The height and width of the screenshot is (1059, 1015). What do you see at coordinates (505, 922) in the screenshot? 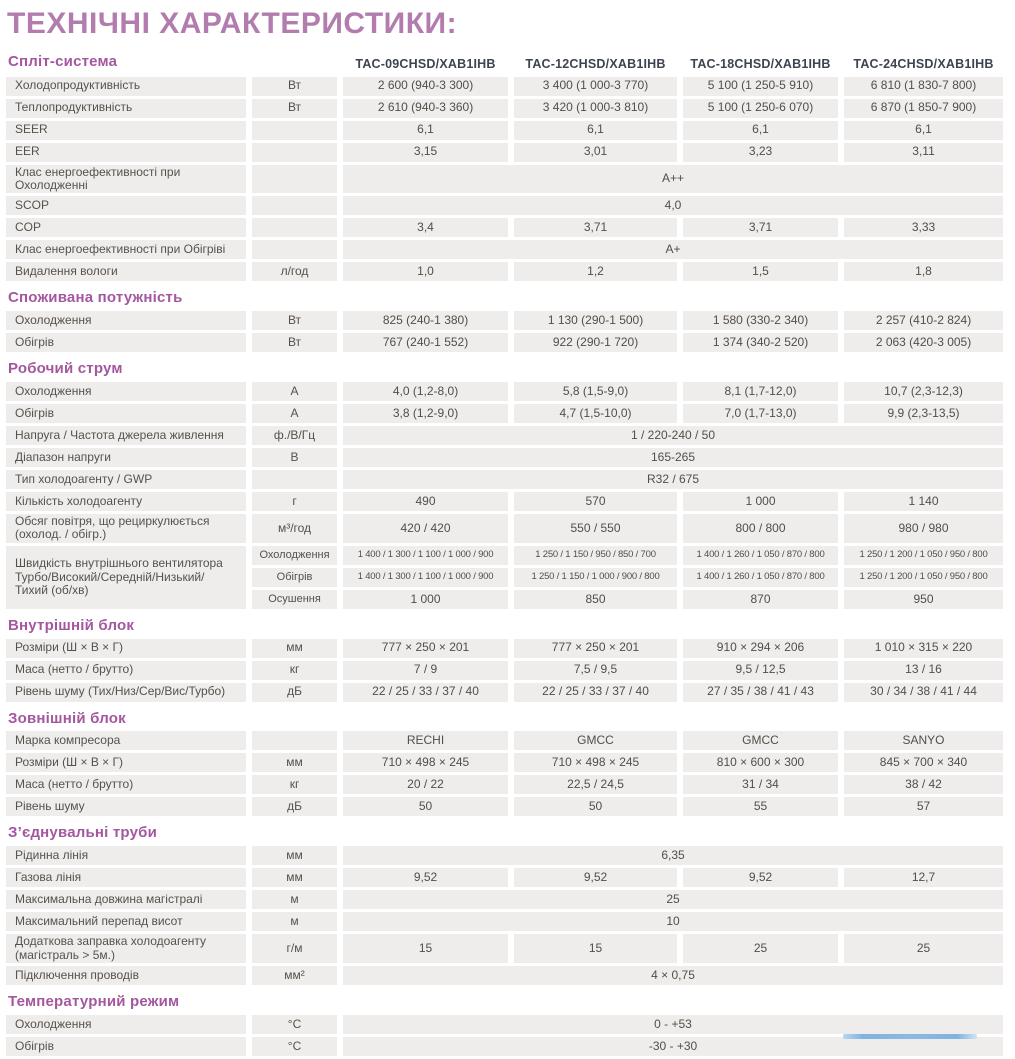
I see `table-row: Максимальний перепад висот м 10` at bounding box center [505, 922].